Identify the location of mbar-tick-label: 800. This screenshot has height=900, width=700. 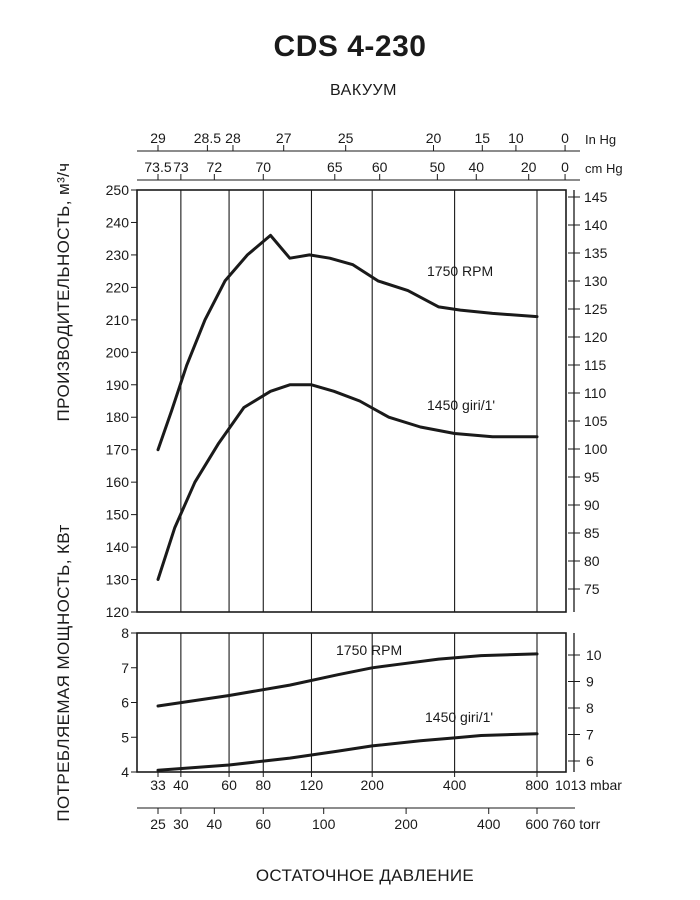
(537, 785).